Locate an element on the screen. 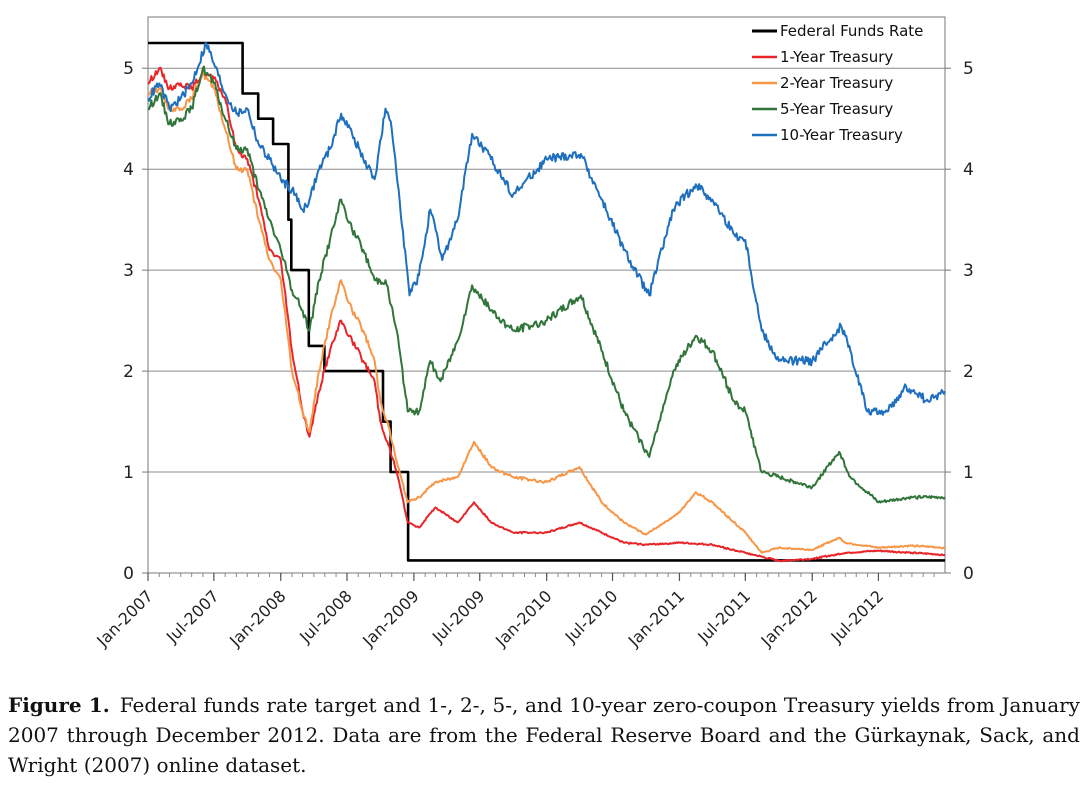 This screenshot has height=788, width=1086. y-tick-label: 0 is located at coordinates (128, 574).